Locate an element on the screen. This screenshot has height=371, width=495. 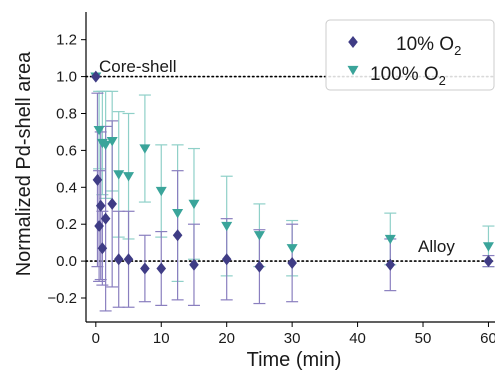
x-tick-label: 40 is located at coordinates (357, 338).